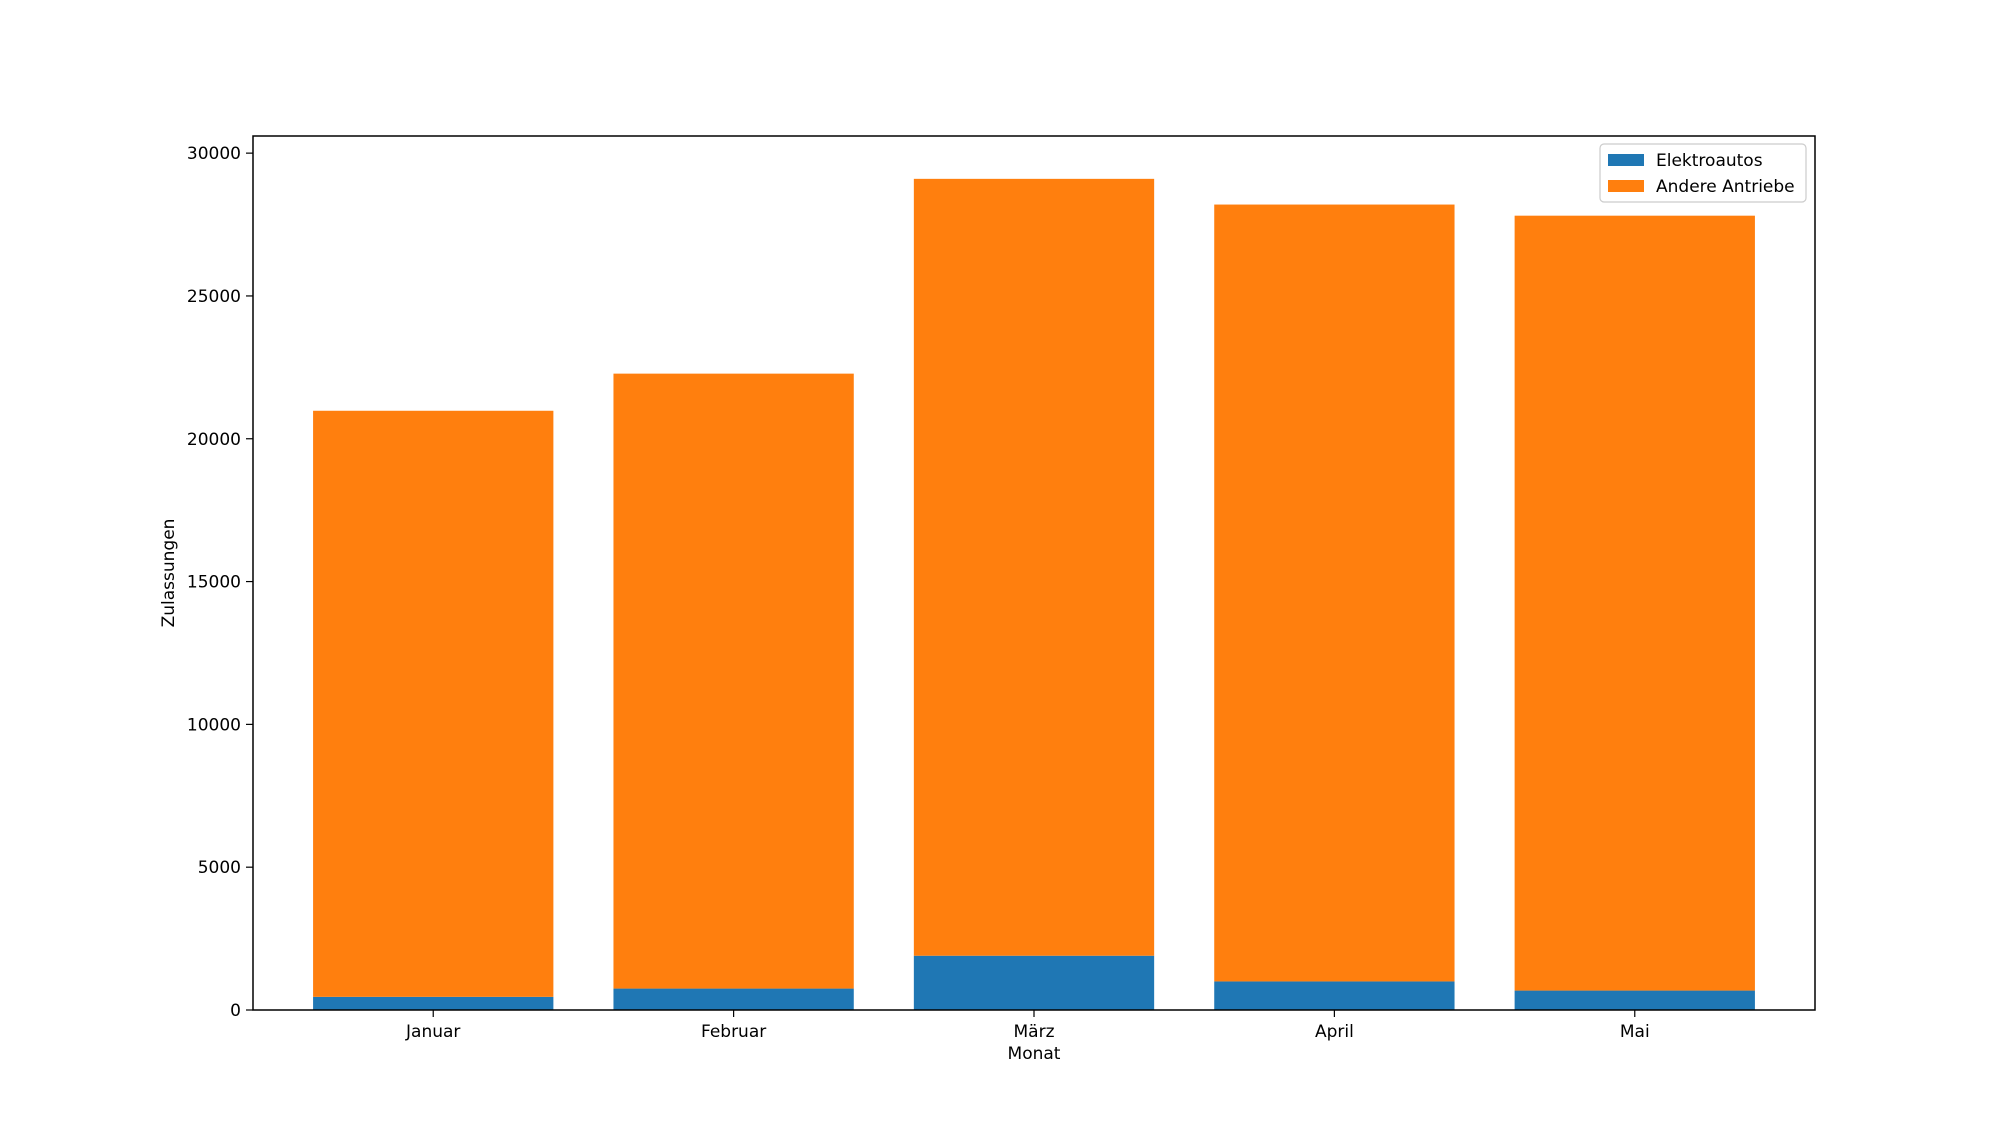  What do you see at coordinates (1725, 187) in the screenshot?
I see `legend-label-andere-antriebe: Andere Antriebe` at bounding box center [1725, 187].